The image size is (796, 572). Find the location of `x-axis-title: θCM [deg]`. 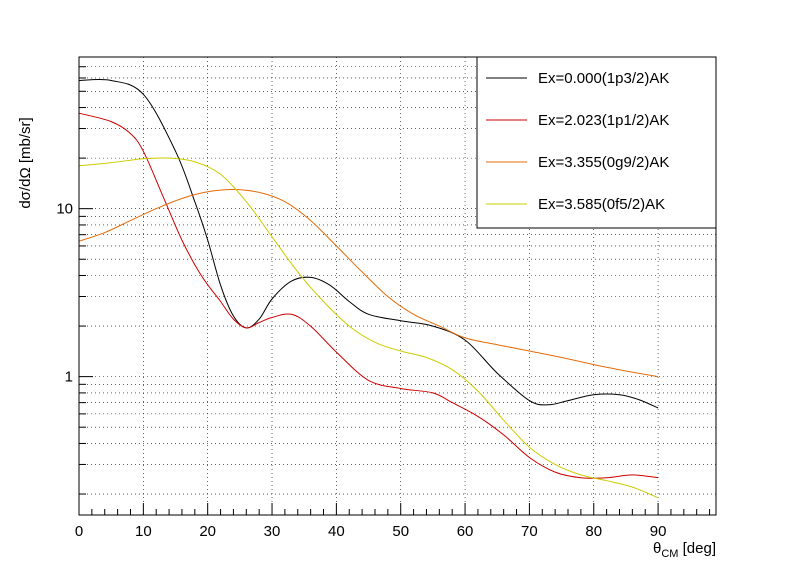

x-axis-title: θCM [deg] is located at coordinates (684, 550).